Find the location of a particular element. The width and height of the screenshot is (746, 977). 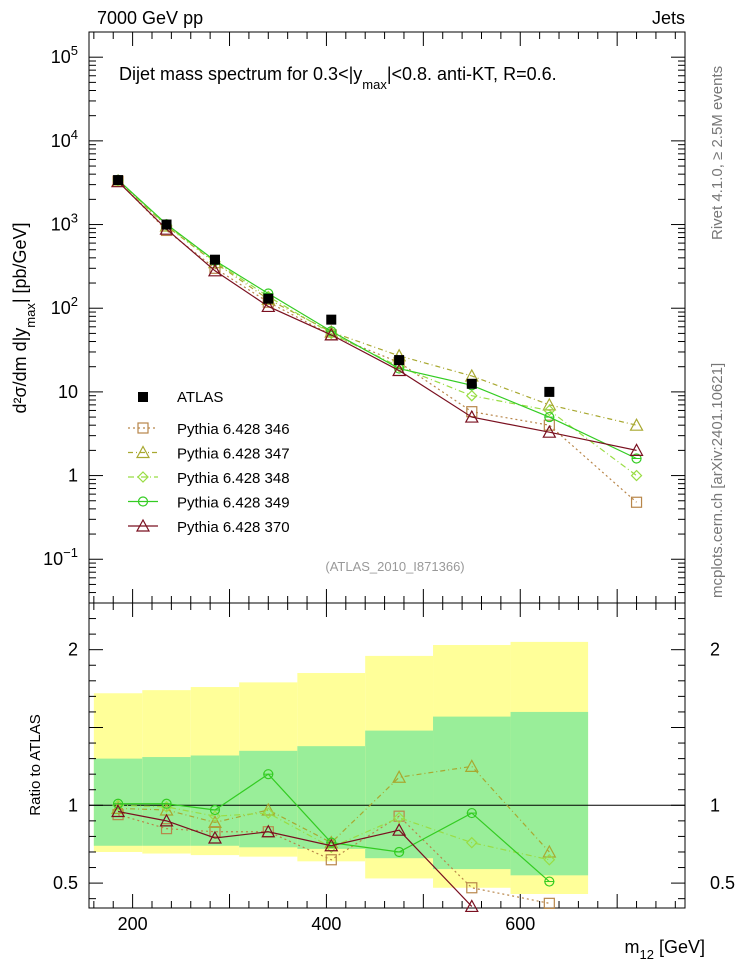

analysis-id-label: (ATLAS_2010_I871366) is located at coordinates (394, 566).